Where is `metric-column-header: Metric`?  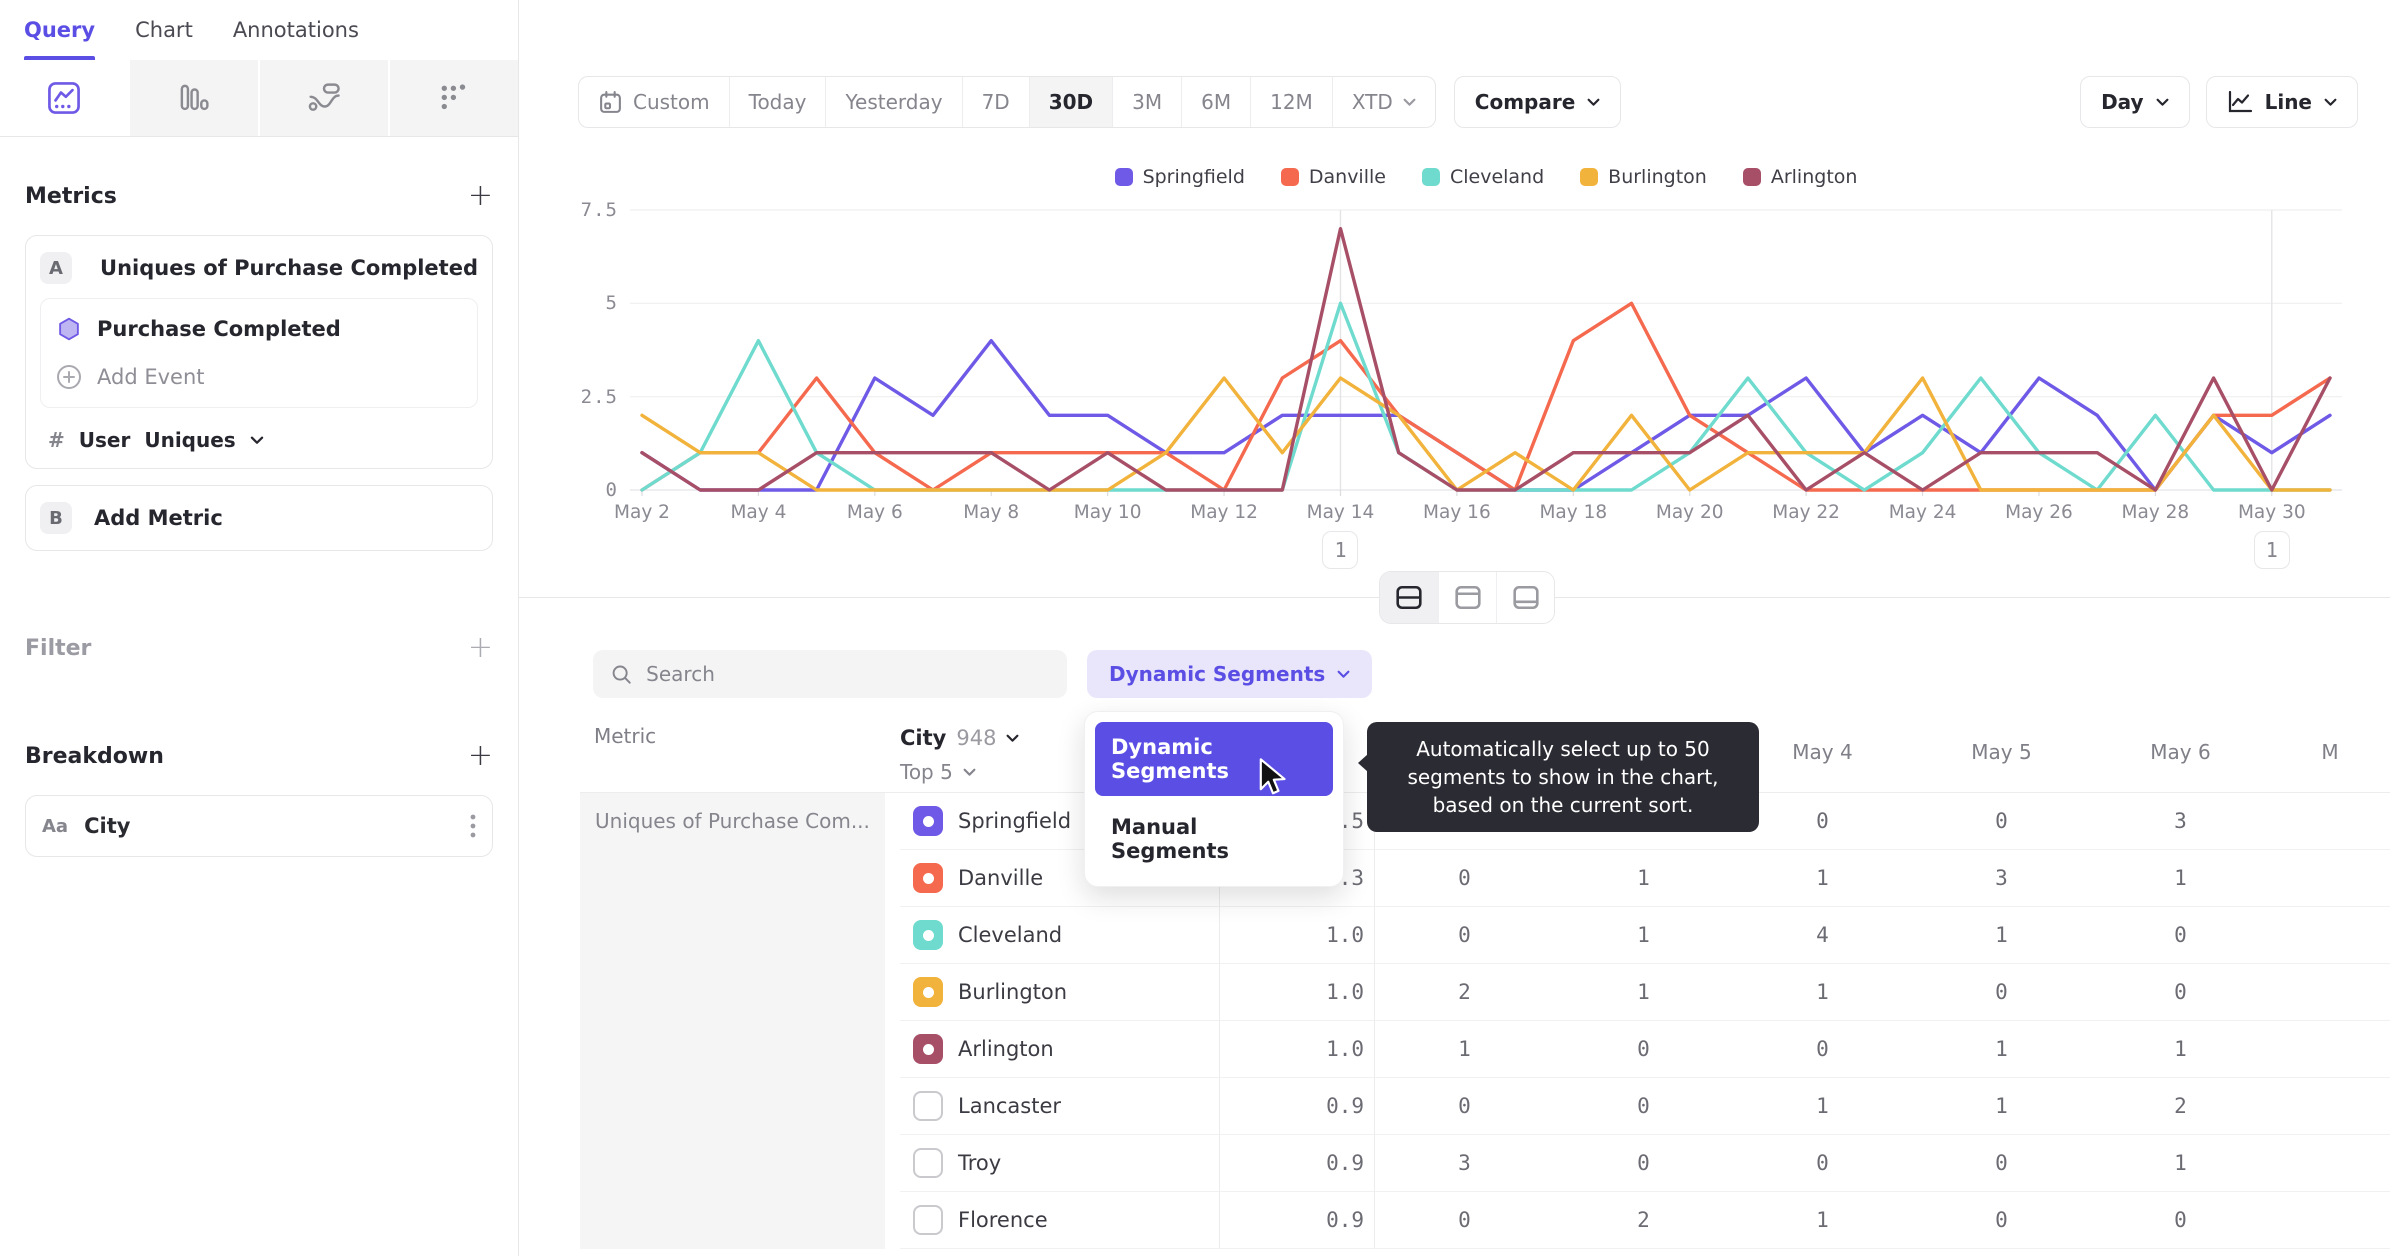
metric-column-header: Metric is located at coordinates (740, 752).